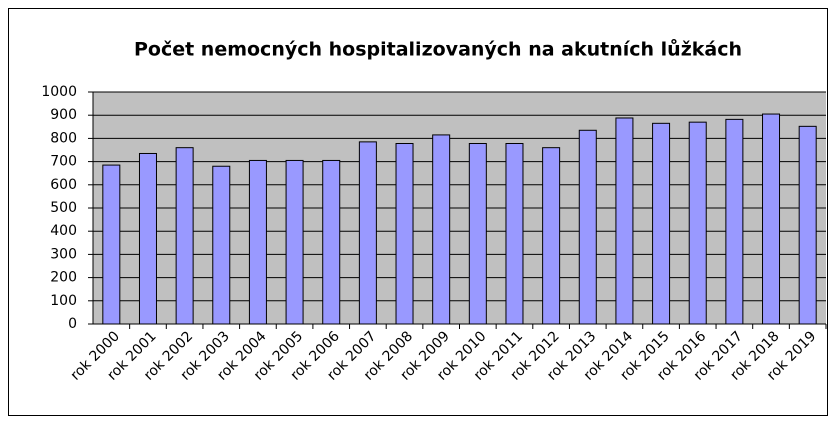 The width and height of the screenshot is (835, 424). What do you see at coordinates (63, 115) in the screenshot?
I see `y-tick-label: 900` at bounding box center [63, 115].